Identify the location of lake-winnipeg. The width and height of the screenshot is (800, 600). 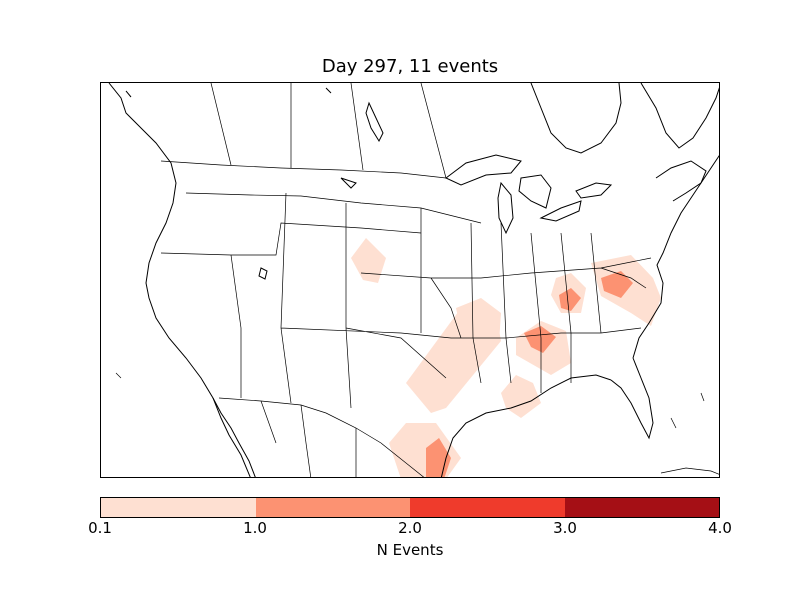
(374, 122).